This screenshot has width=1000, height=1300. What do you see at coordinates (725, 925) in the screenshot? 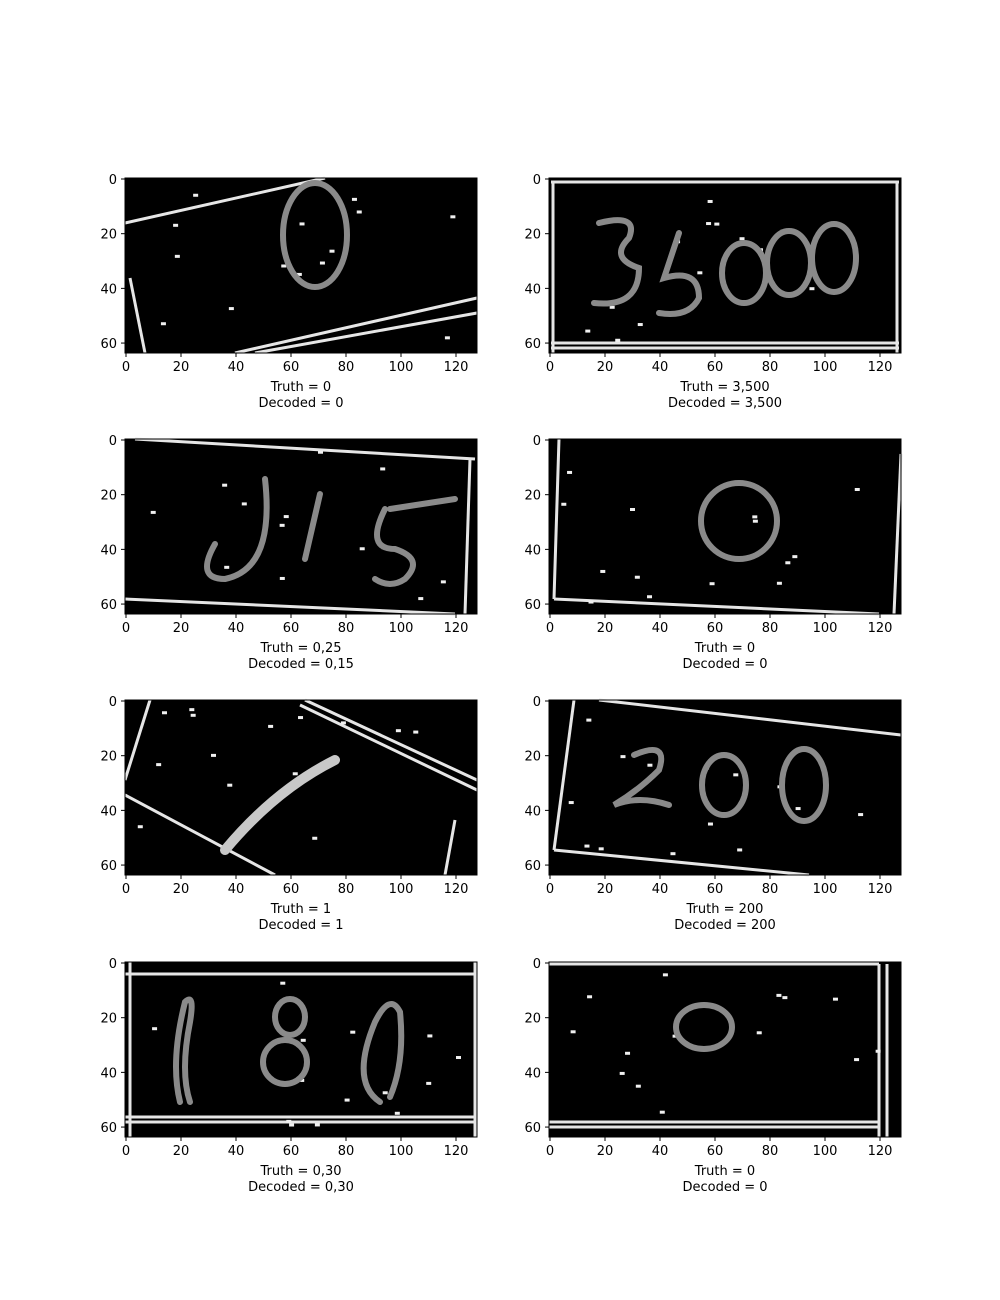
I see `decoded-label: Decoded = 200` at bounding box center [725, 925].